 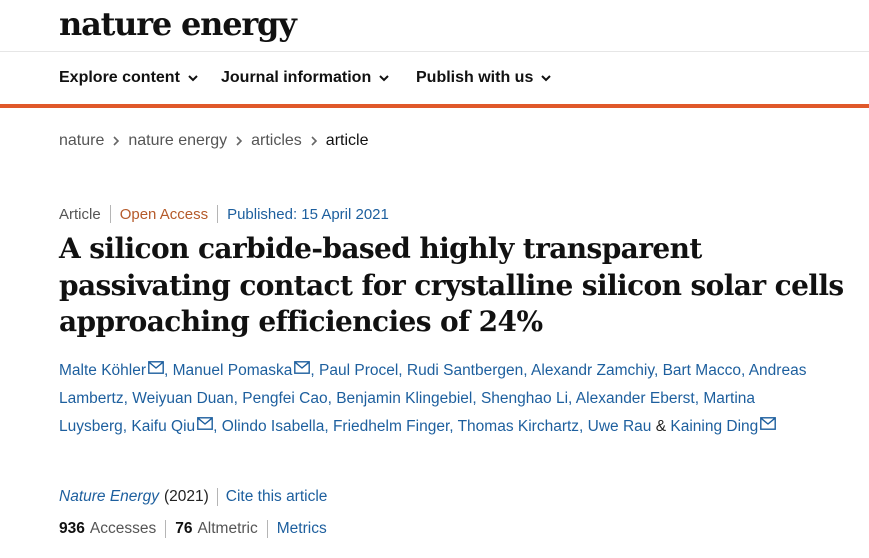 What do you see at coordinates (109, 496) in the screenshot?
I see `journal-name: Nature Energy` at bounding box center [109, 496].